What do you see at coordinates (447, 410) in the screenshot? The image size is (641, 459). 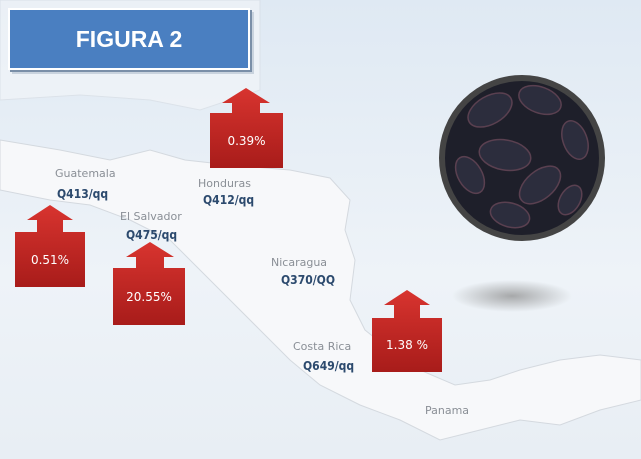 I see `country-name: Panama` at bounding box center [447, 410].